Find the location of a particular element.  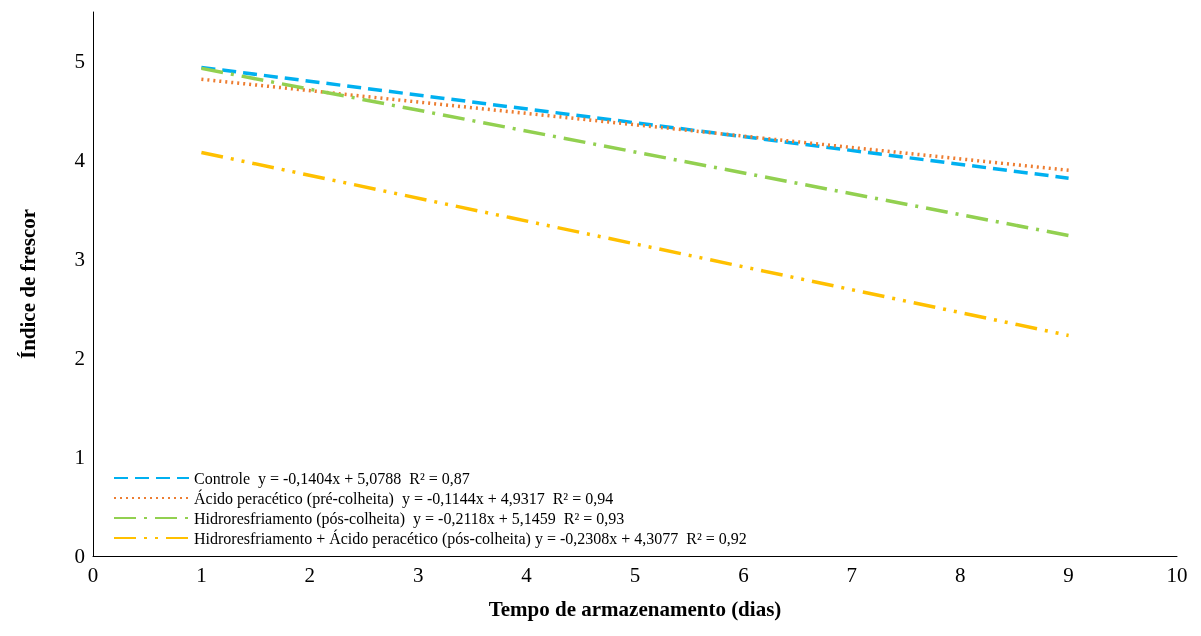

y-tick-label: 3 is located at coordinates (79, 259).